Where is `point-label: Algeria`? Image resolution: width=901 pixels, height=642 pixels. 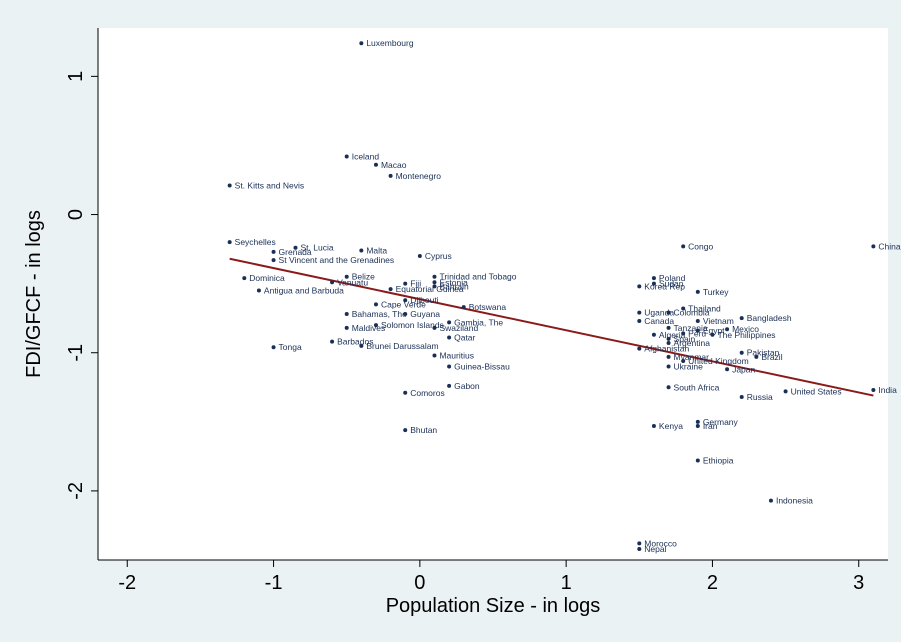
point-label: Algeria is located at coordinates (672, 335).